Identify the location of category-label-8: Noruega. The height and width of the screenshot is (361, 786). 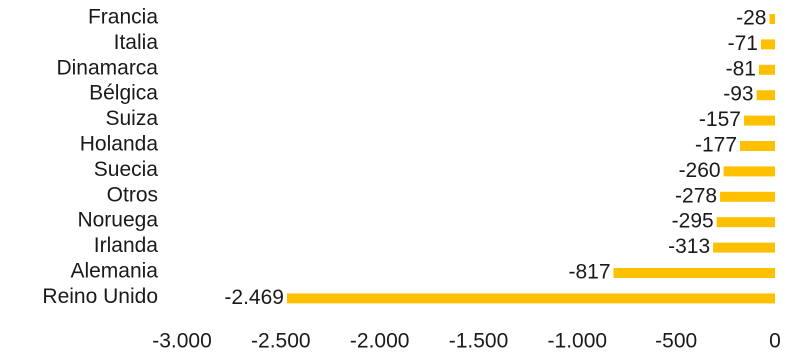
(117, 220).